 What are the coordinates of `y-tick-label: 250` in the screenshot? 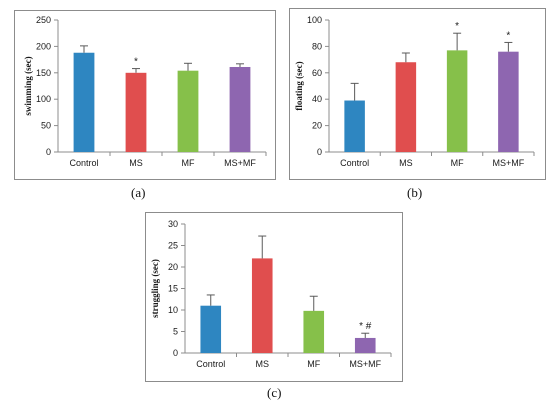 It's located at (43, 20).